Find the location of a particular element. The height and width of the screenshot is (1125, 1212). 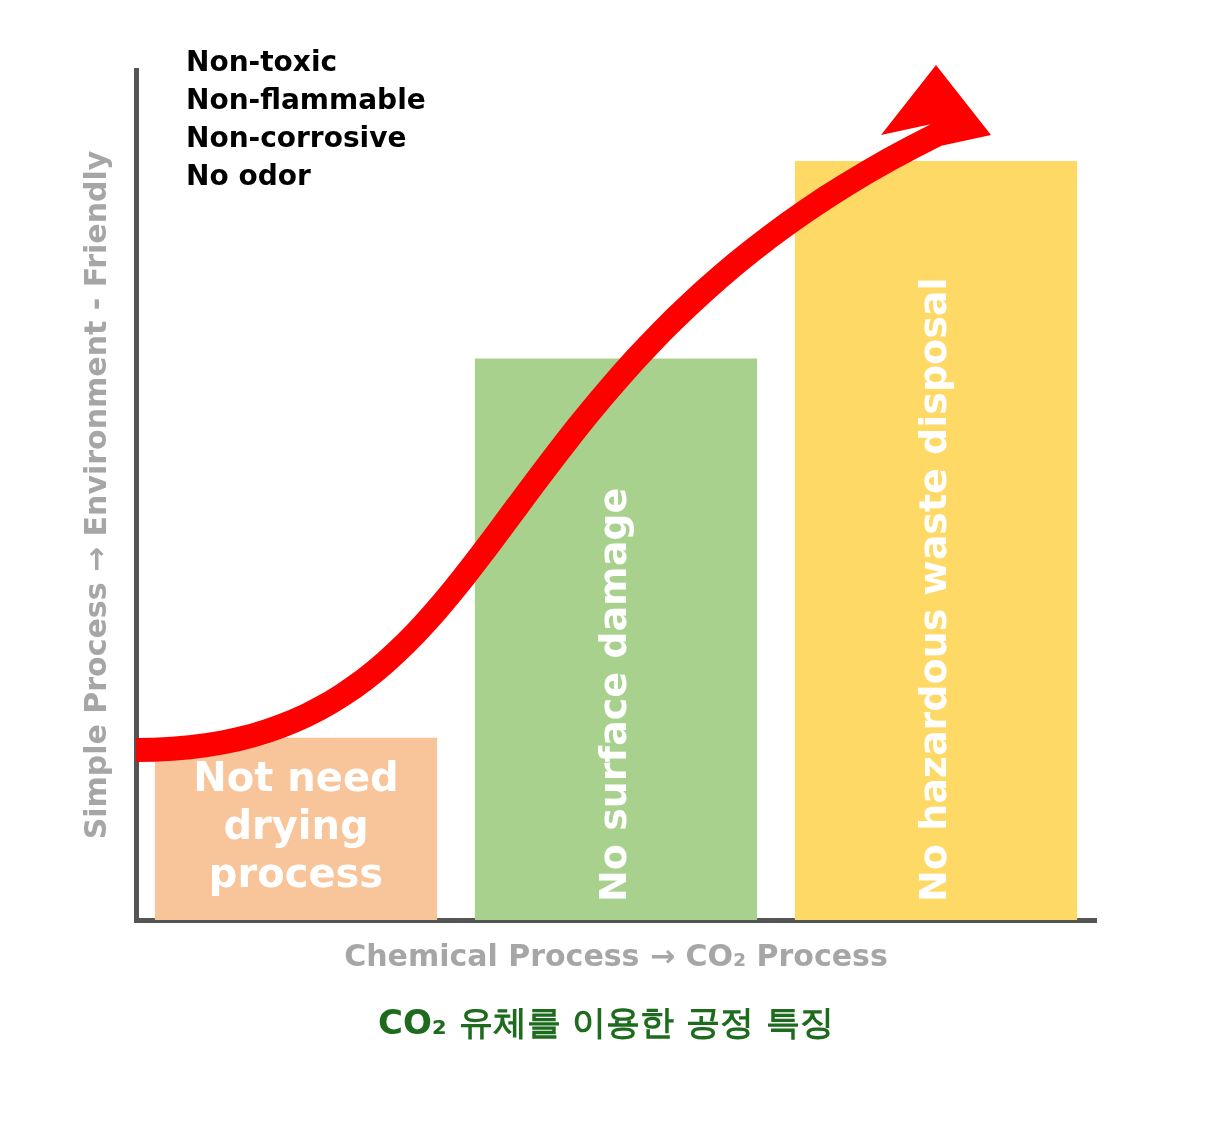

y-axis-title: Simple Process → Environment - Friendly is located at coordinates (95, 495).